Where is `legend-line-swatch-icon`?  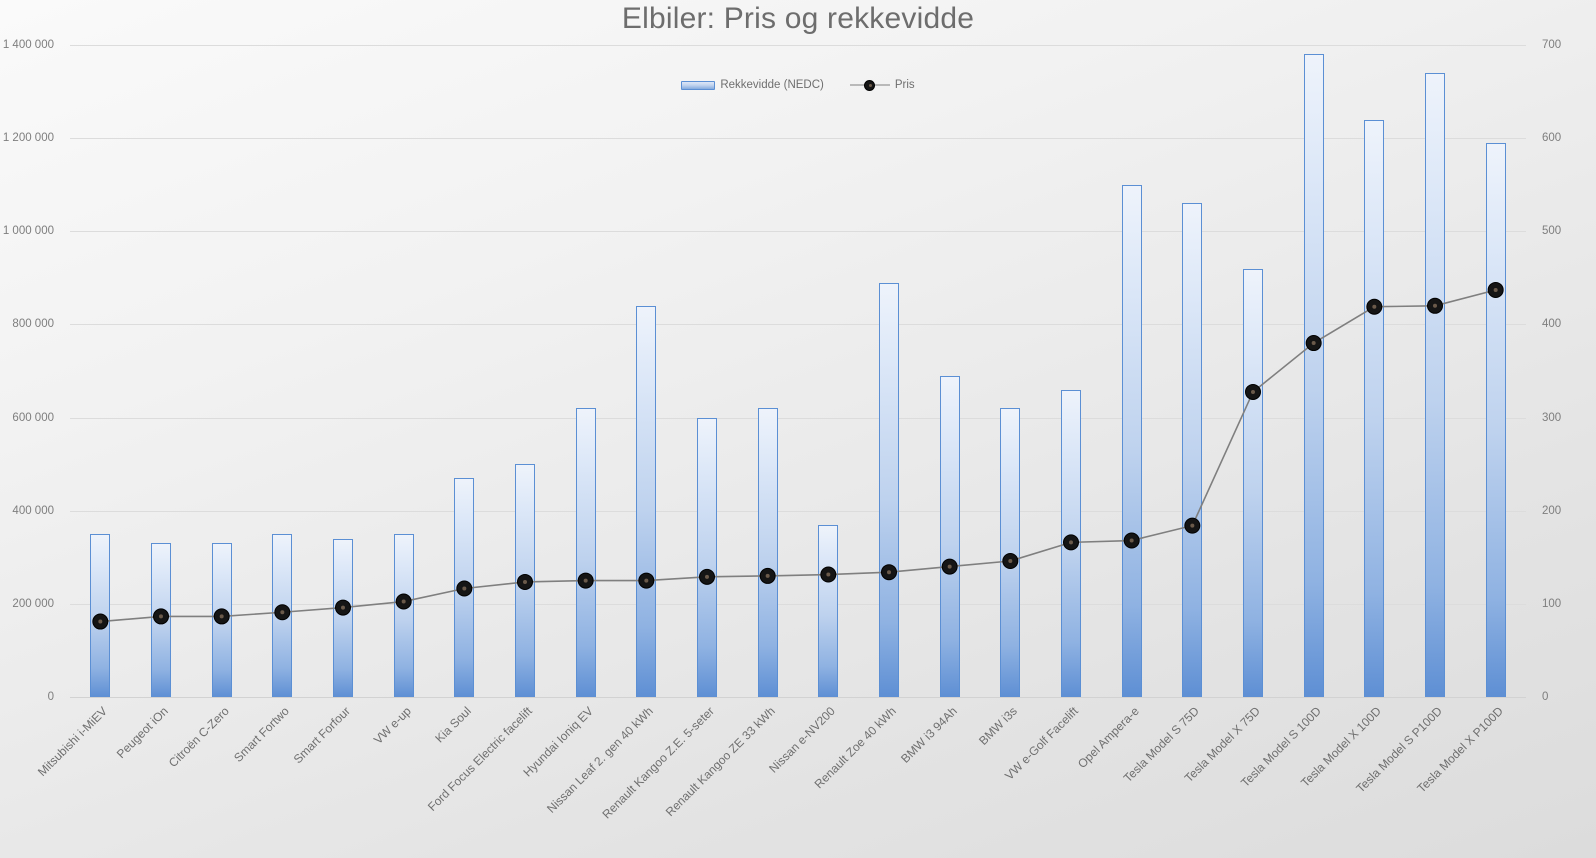
legend-line-swatch-icon is located at coordinates (869, 85).